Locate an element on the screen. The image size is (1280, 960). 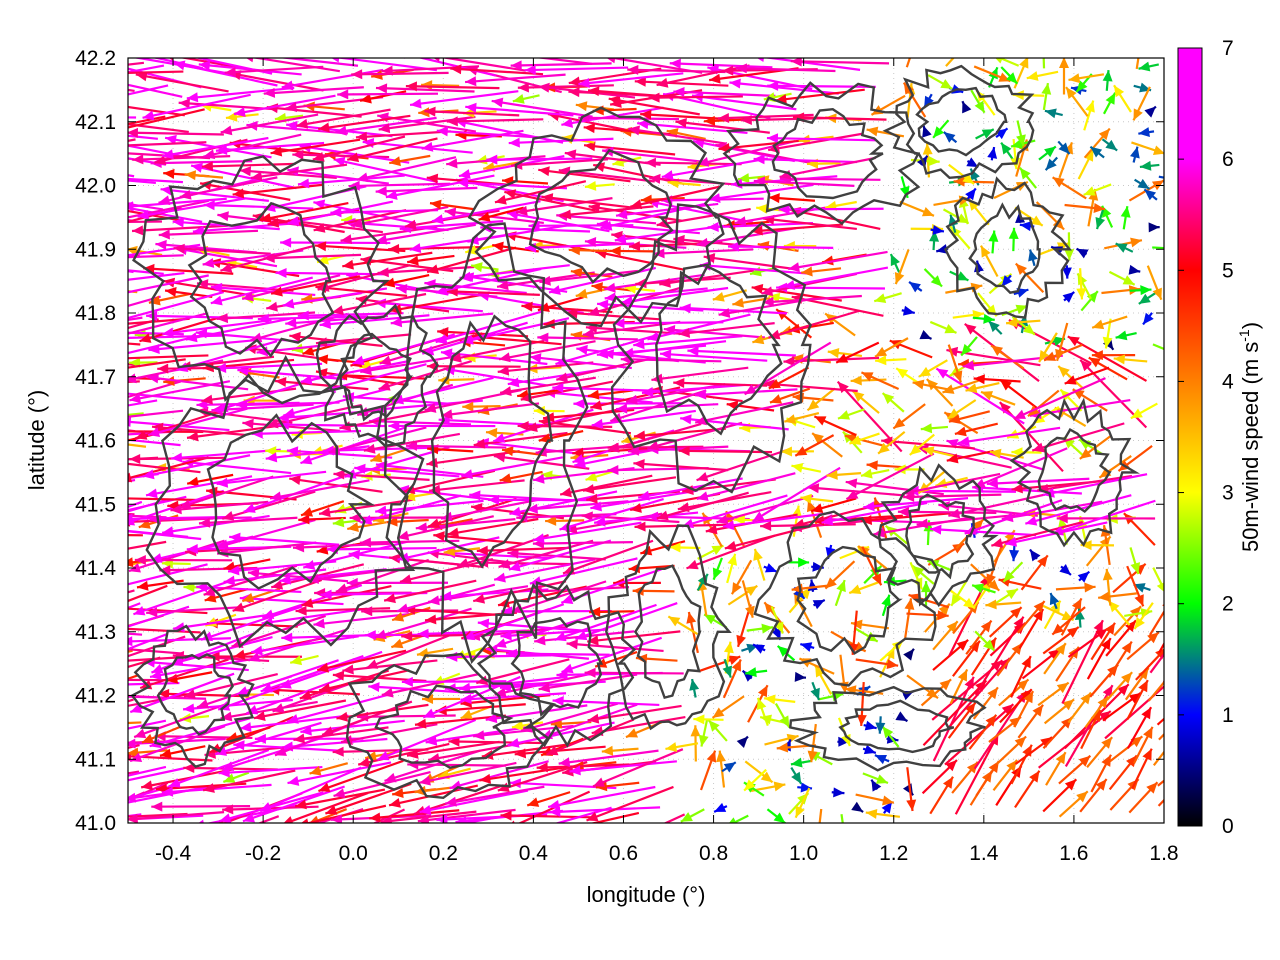
contour-line-inner is located at coordinates (961, 121).